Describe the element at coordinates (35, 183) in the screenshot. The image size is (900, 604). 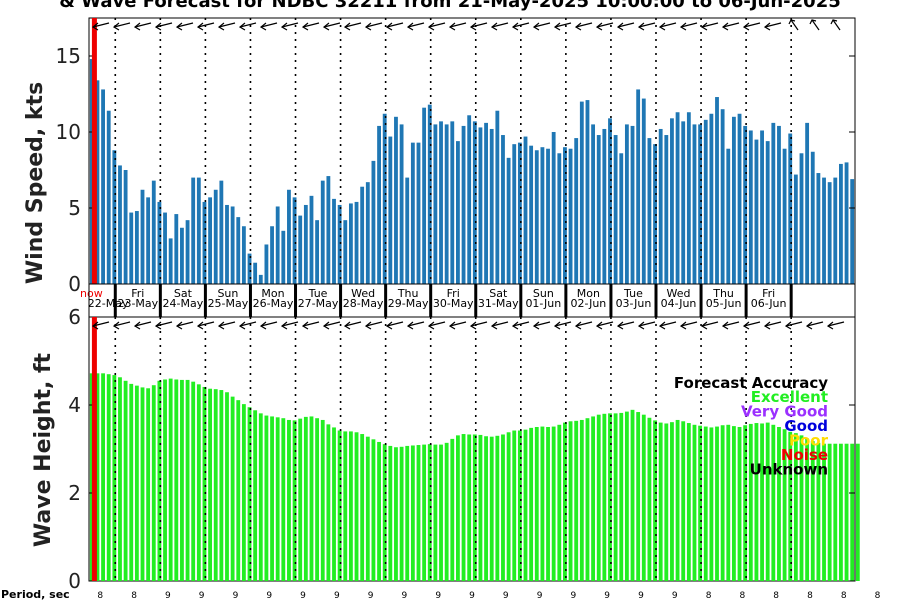
I see `wind-speed-axis-label: Wind Speed, kts` at that location.